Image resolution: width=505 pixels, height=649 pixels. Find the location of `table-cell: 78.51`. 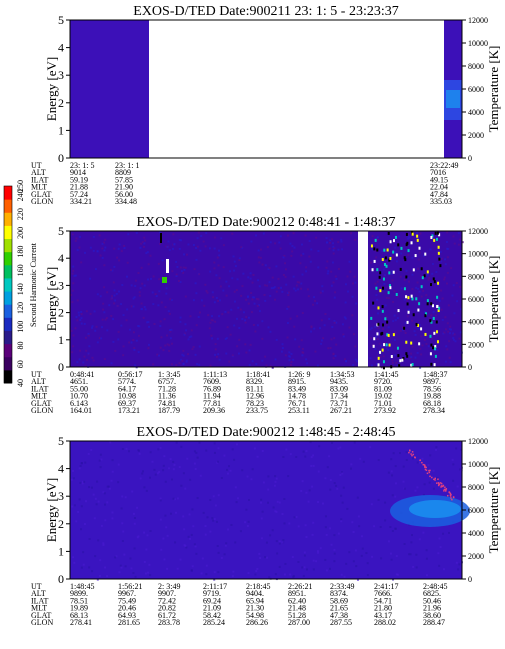

table-cell: 78.51 is located at coordinates (79, 600).